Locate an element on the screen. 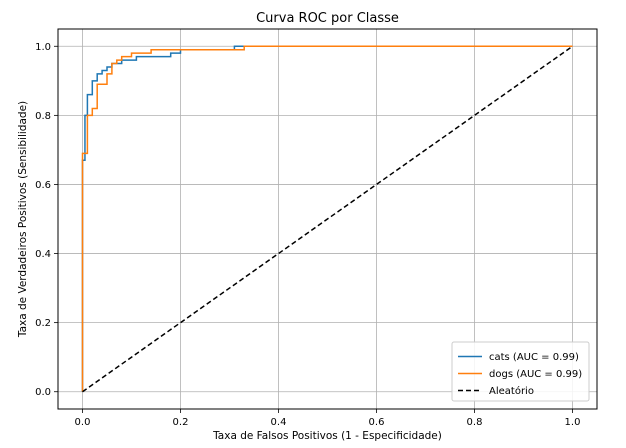  x-tick-label: 0.0 is located at coordinates (83, 422).